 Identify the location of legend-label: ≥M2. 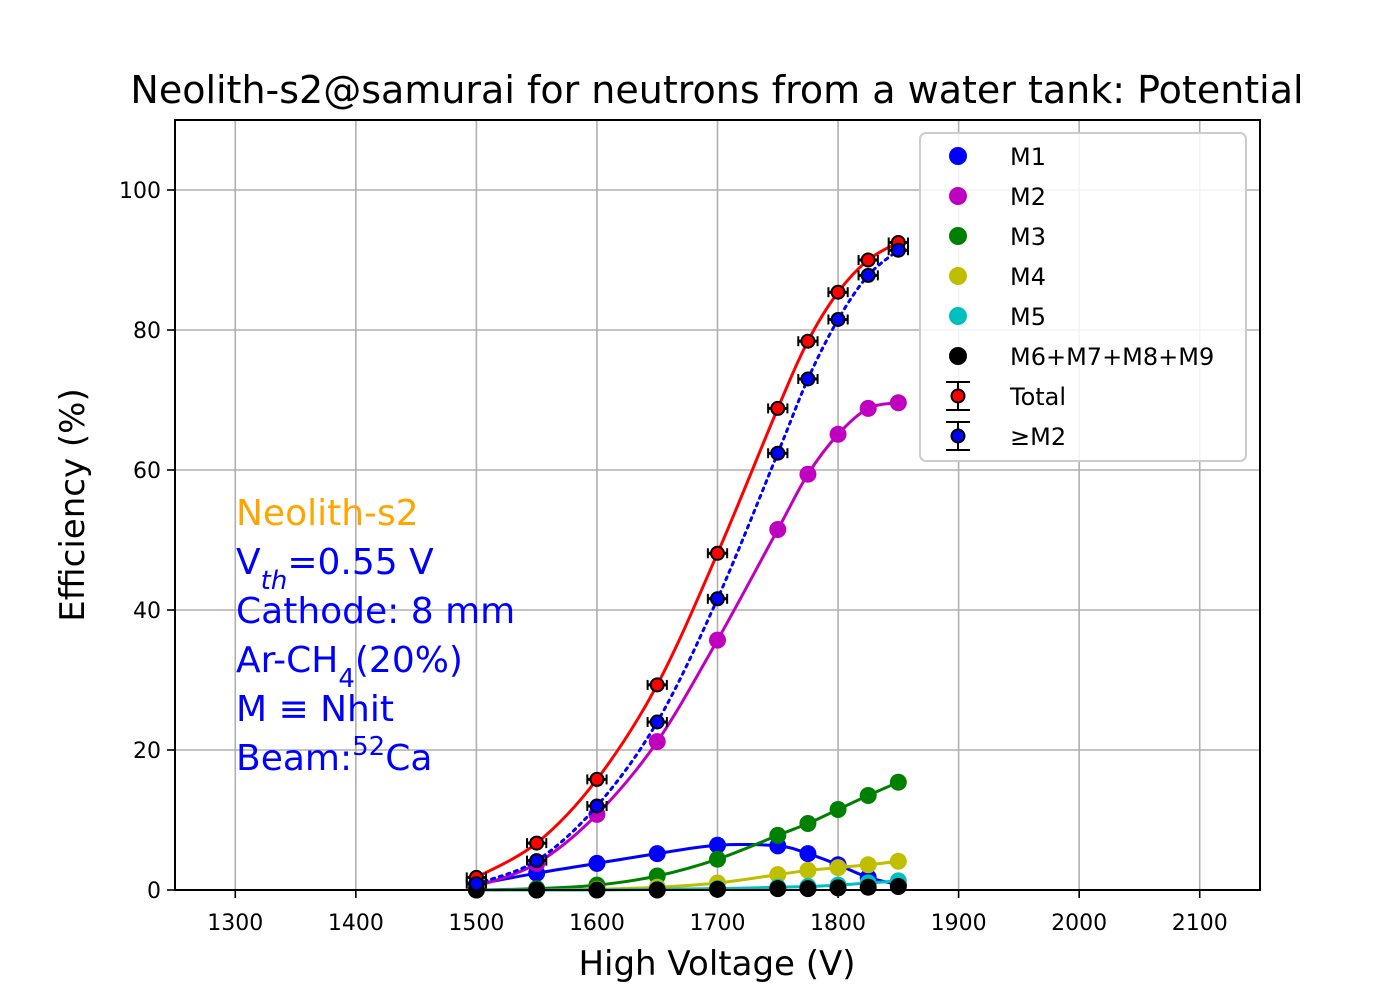
(1038, 437).